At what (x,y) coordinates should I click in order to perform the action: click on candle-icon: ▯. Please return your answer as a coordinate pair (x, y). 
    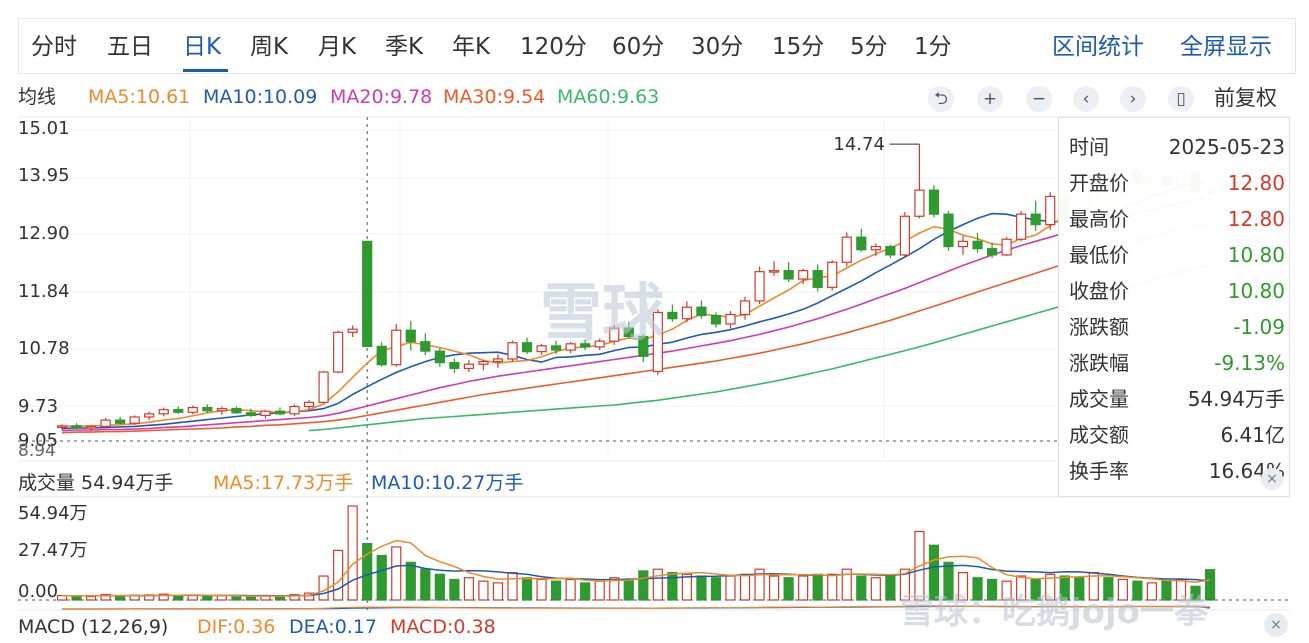
    Looking at the image, I should click on (1181, 99).